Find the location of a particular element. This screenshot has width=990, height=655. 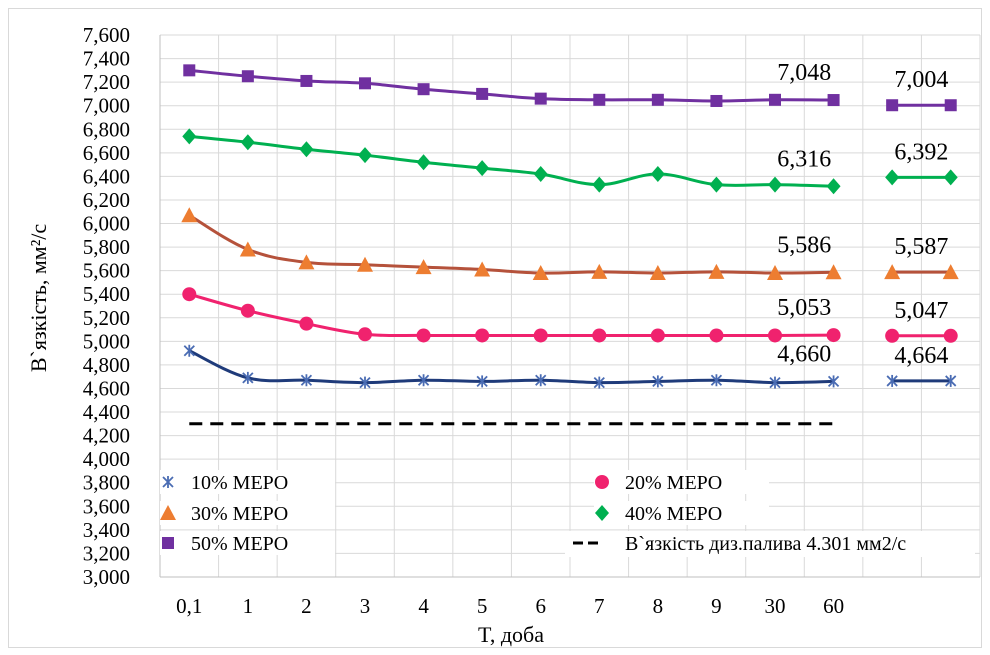

y-tick-label: 4,800 is located at coordinates (106, 365).